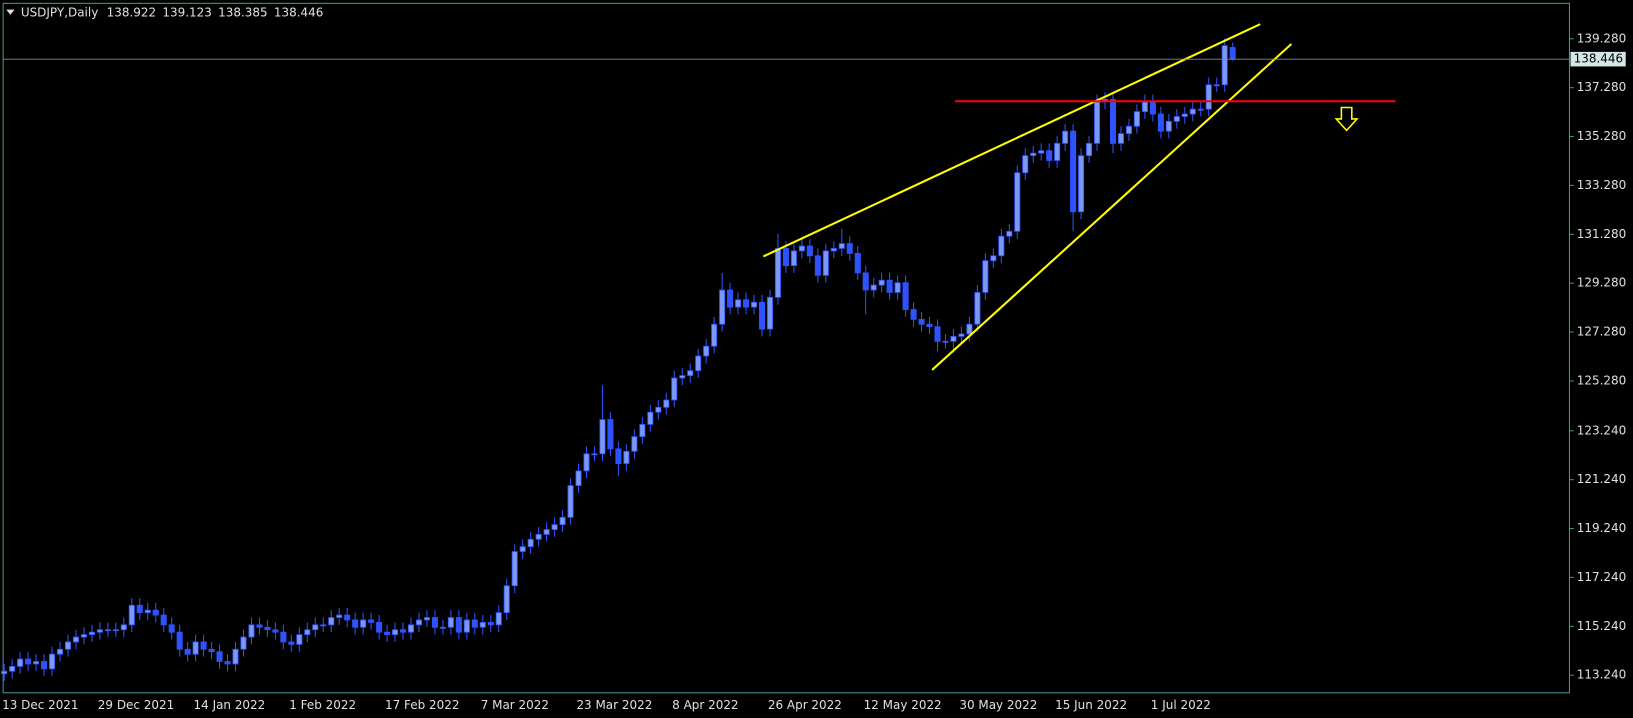  What do you see at coordinates (515, 705) in the screenshot?
I see `x-tick-label: 7 Mar 2022` at bounding box center [515, 705].